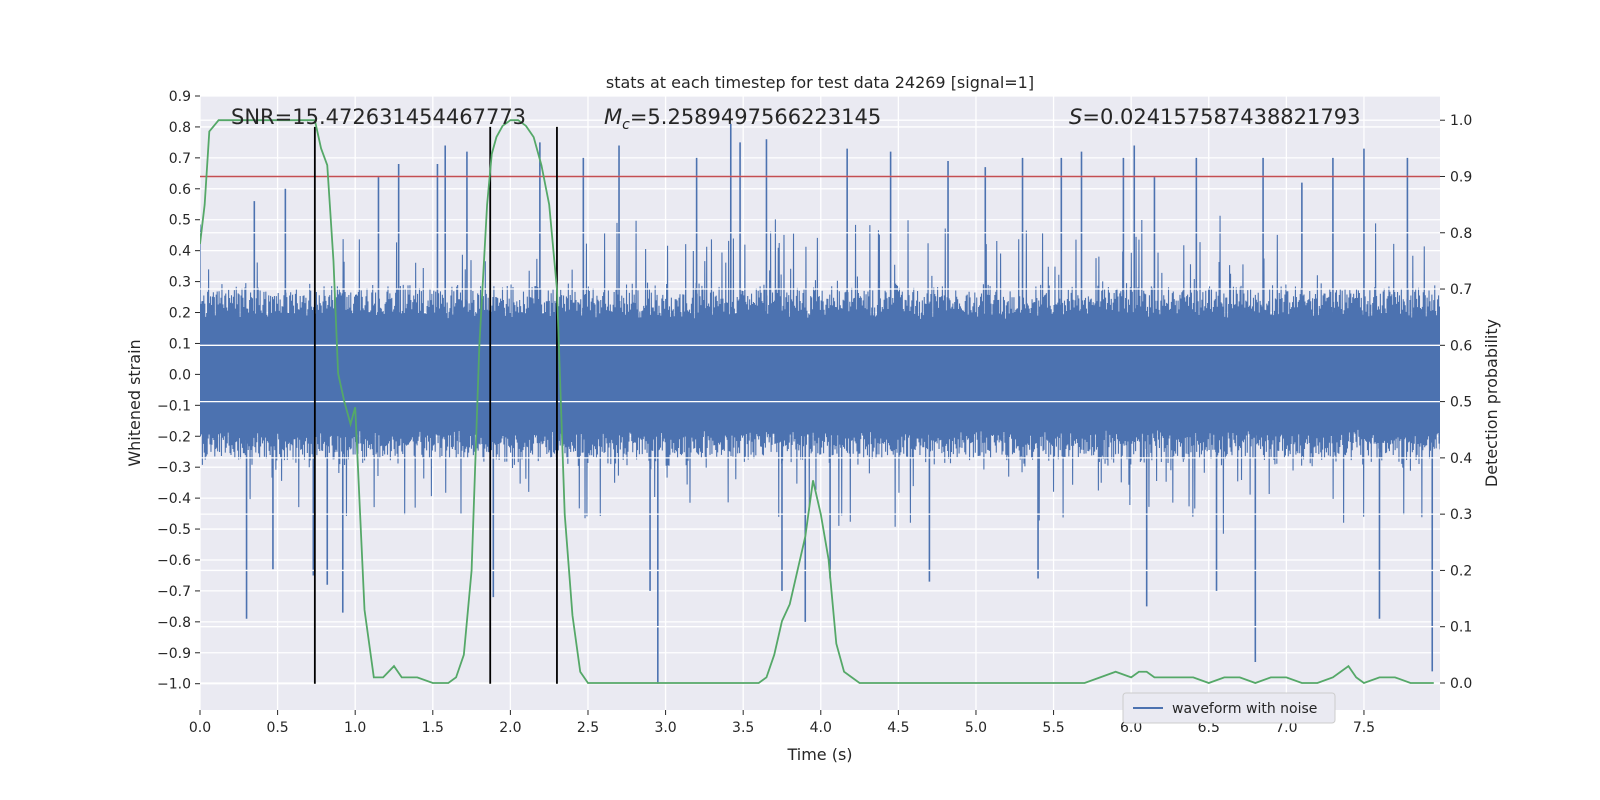  Describe the element at coordinates (821, 728) in the screenshot. I see `x-tick-label: 4.0` at that location.